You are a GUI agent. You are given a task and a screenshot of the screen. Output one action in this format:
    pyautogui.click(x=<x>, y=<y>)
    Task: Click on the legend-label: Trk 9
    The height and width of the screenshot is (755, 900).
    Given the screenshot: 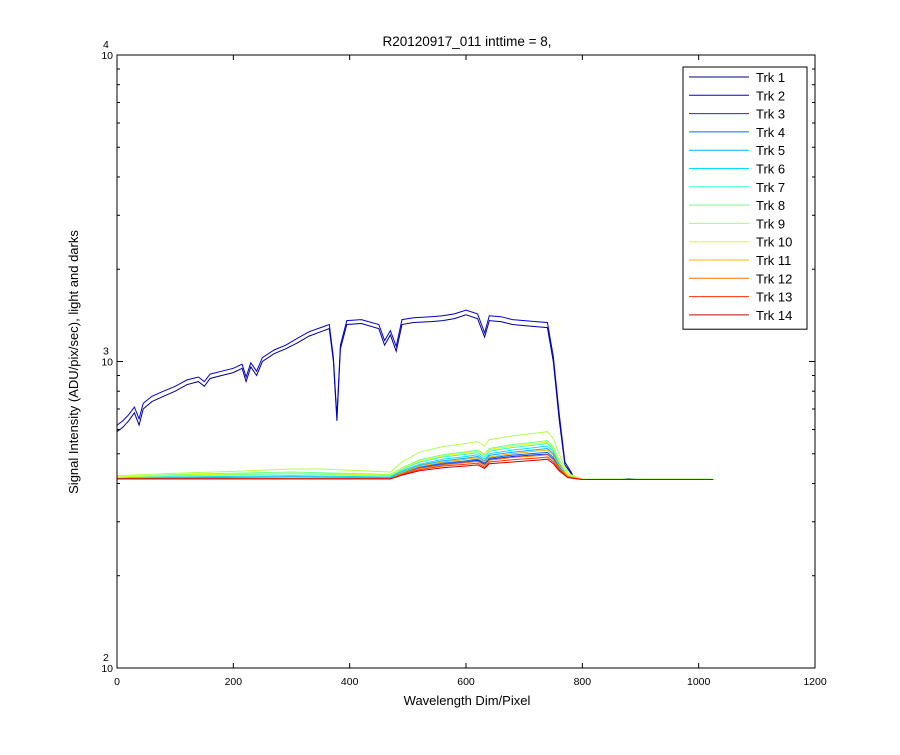 What is the action you would take?
    pyautogui.click(x=770, y=223)
    